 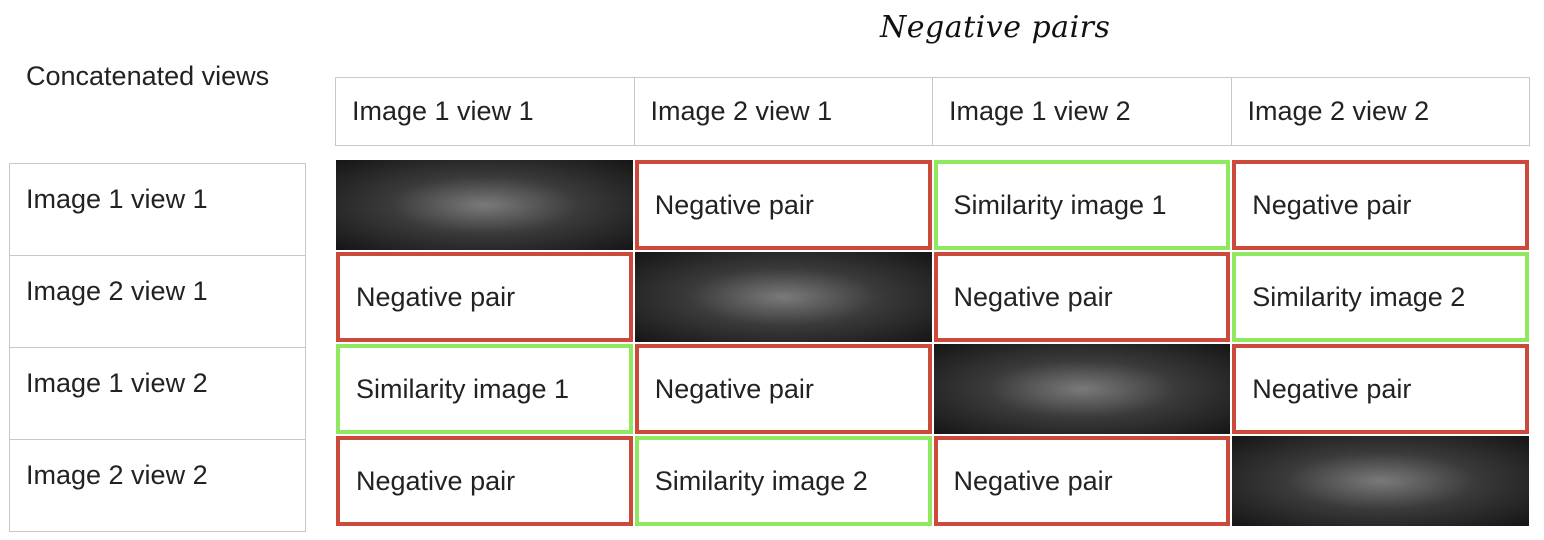 I want to click on column-header-4: Image 2 view 2, so click(x=1338, y=111).